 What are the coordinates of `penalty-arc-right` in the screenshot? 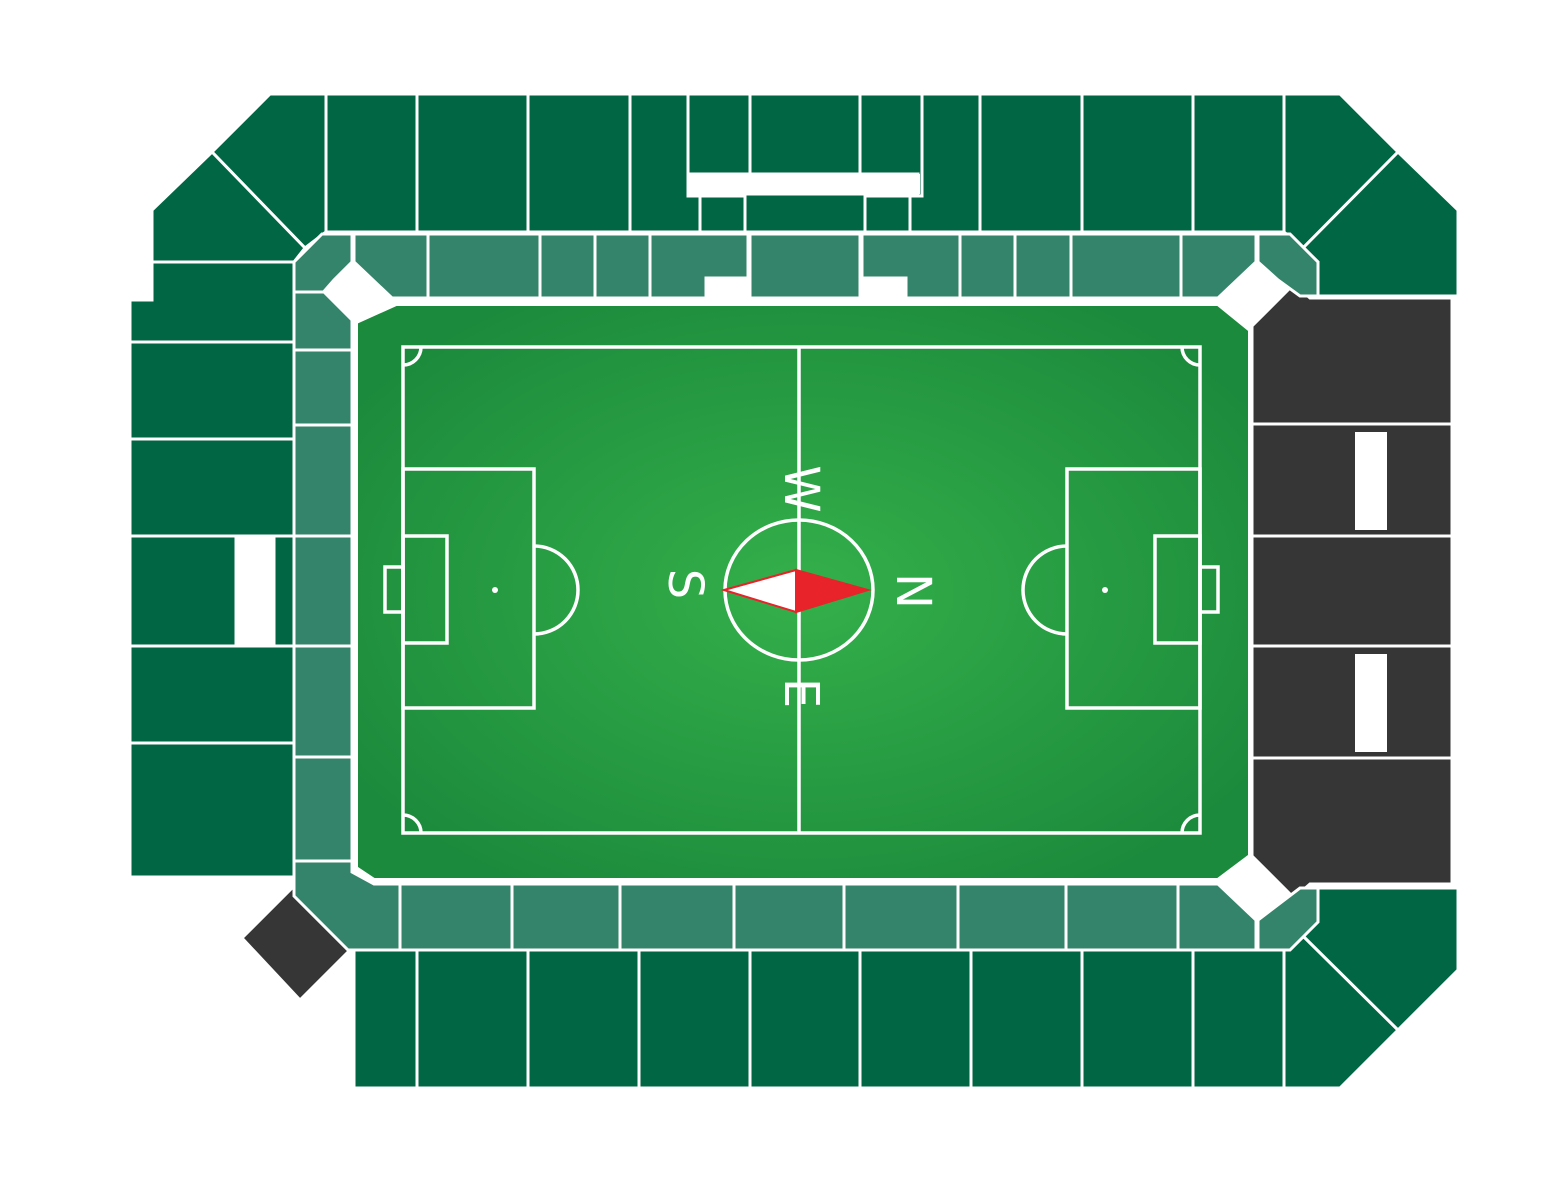 It's located at (1044, 590).